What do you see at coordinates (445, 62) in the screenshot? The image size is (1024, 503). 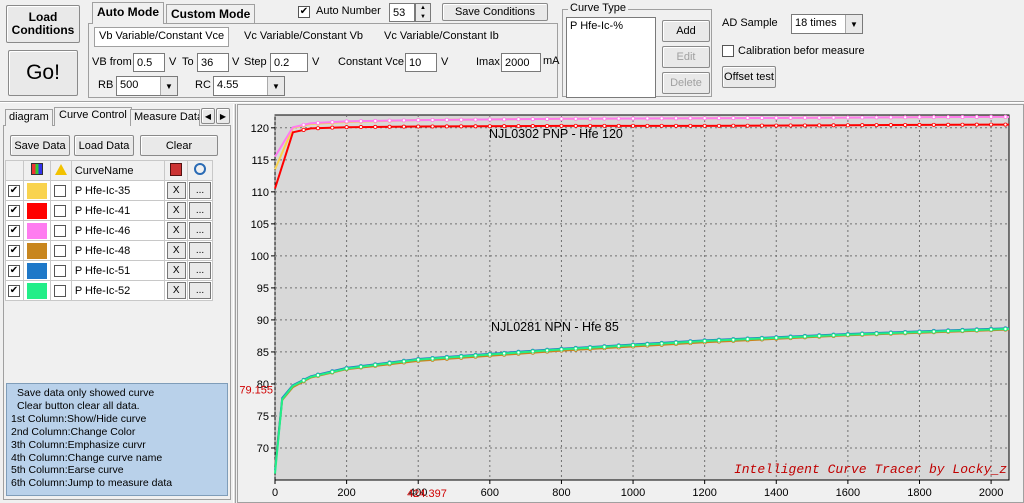 I see `v-unit-4: V` at bounding box center [445, 62].